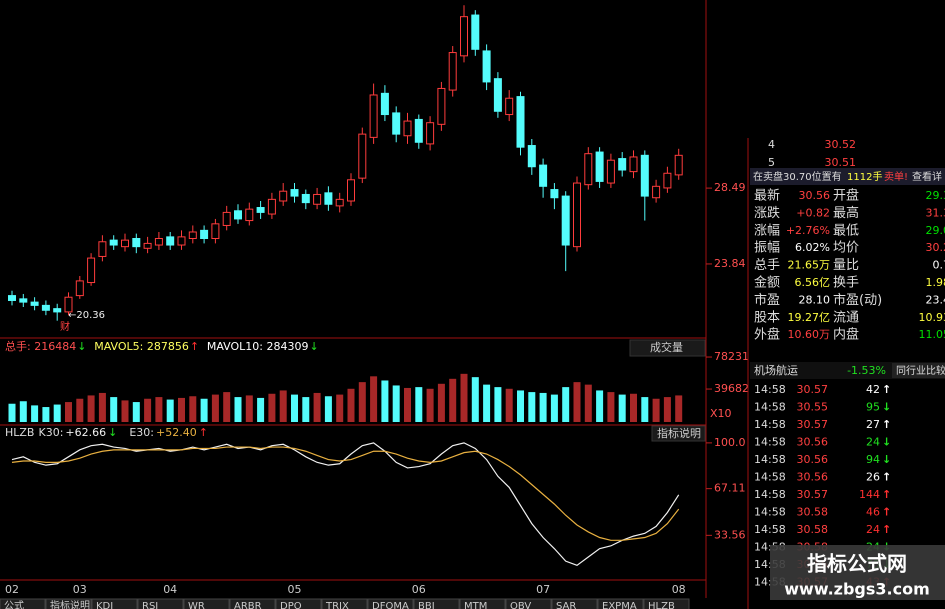  Describe the element at coordinates (475, 605) in the screenshot. I see `tab-label: MTM` at that location.